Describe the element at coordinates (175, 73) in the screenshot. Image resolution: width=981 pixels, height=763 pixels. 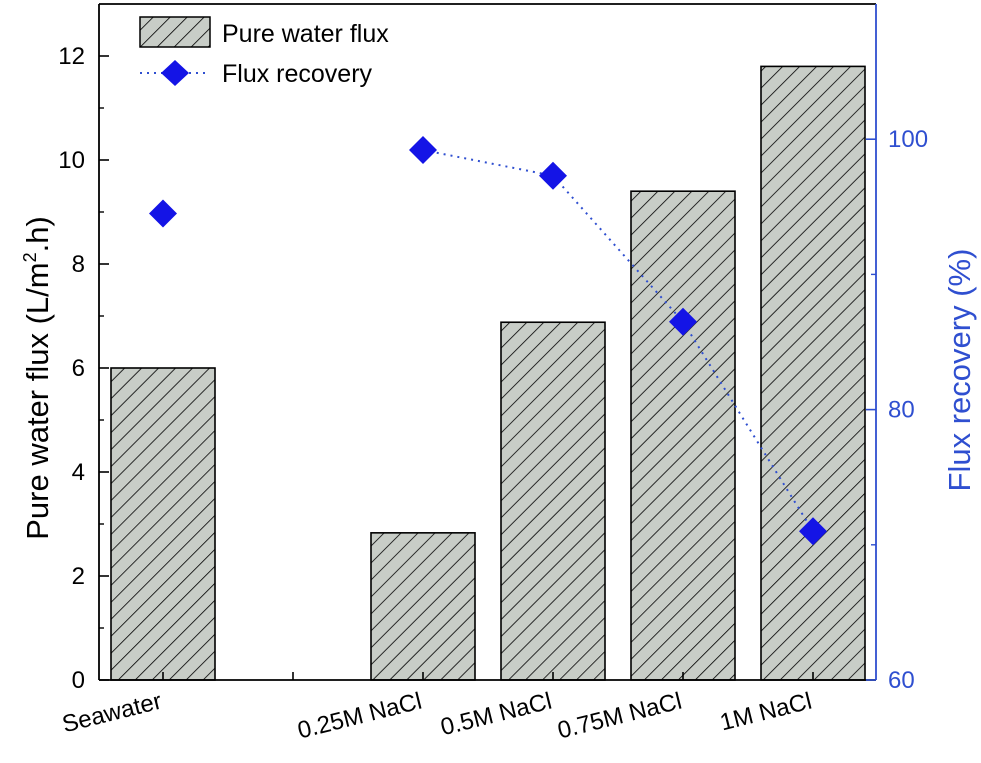
I see `legend-diamond-marker` at that location.